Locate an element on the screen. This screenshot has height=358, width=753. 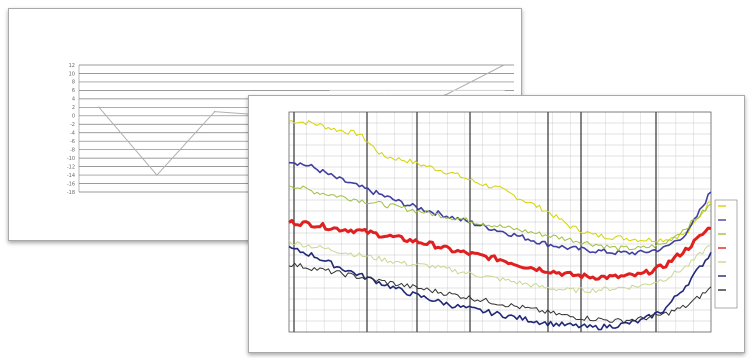
back-y-tick-label: 0 is located at coordinates (73, 117).